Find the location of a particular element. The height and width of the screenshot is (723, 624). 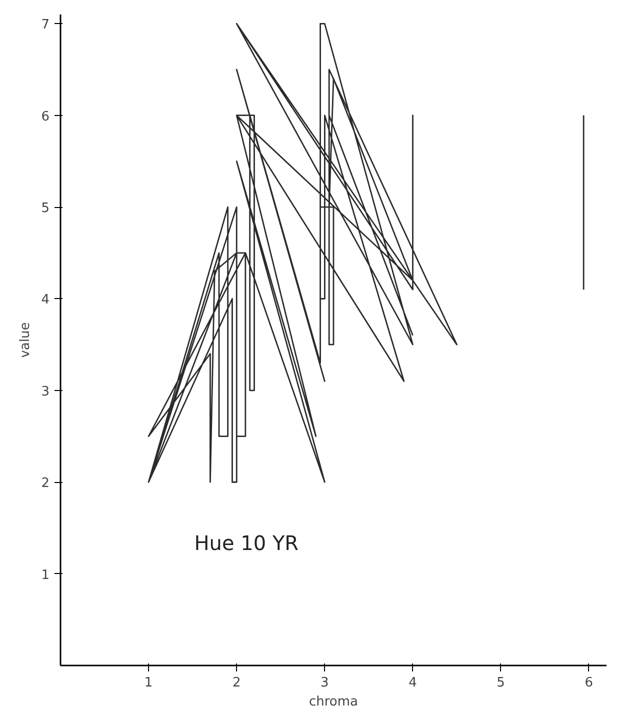

x-tick-label: 5 is located at coordinates (500, 683).